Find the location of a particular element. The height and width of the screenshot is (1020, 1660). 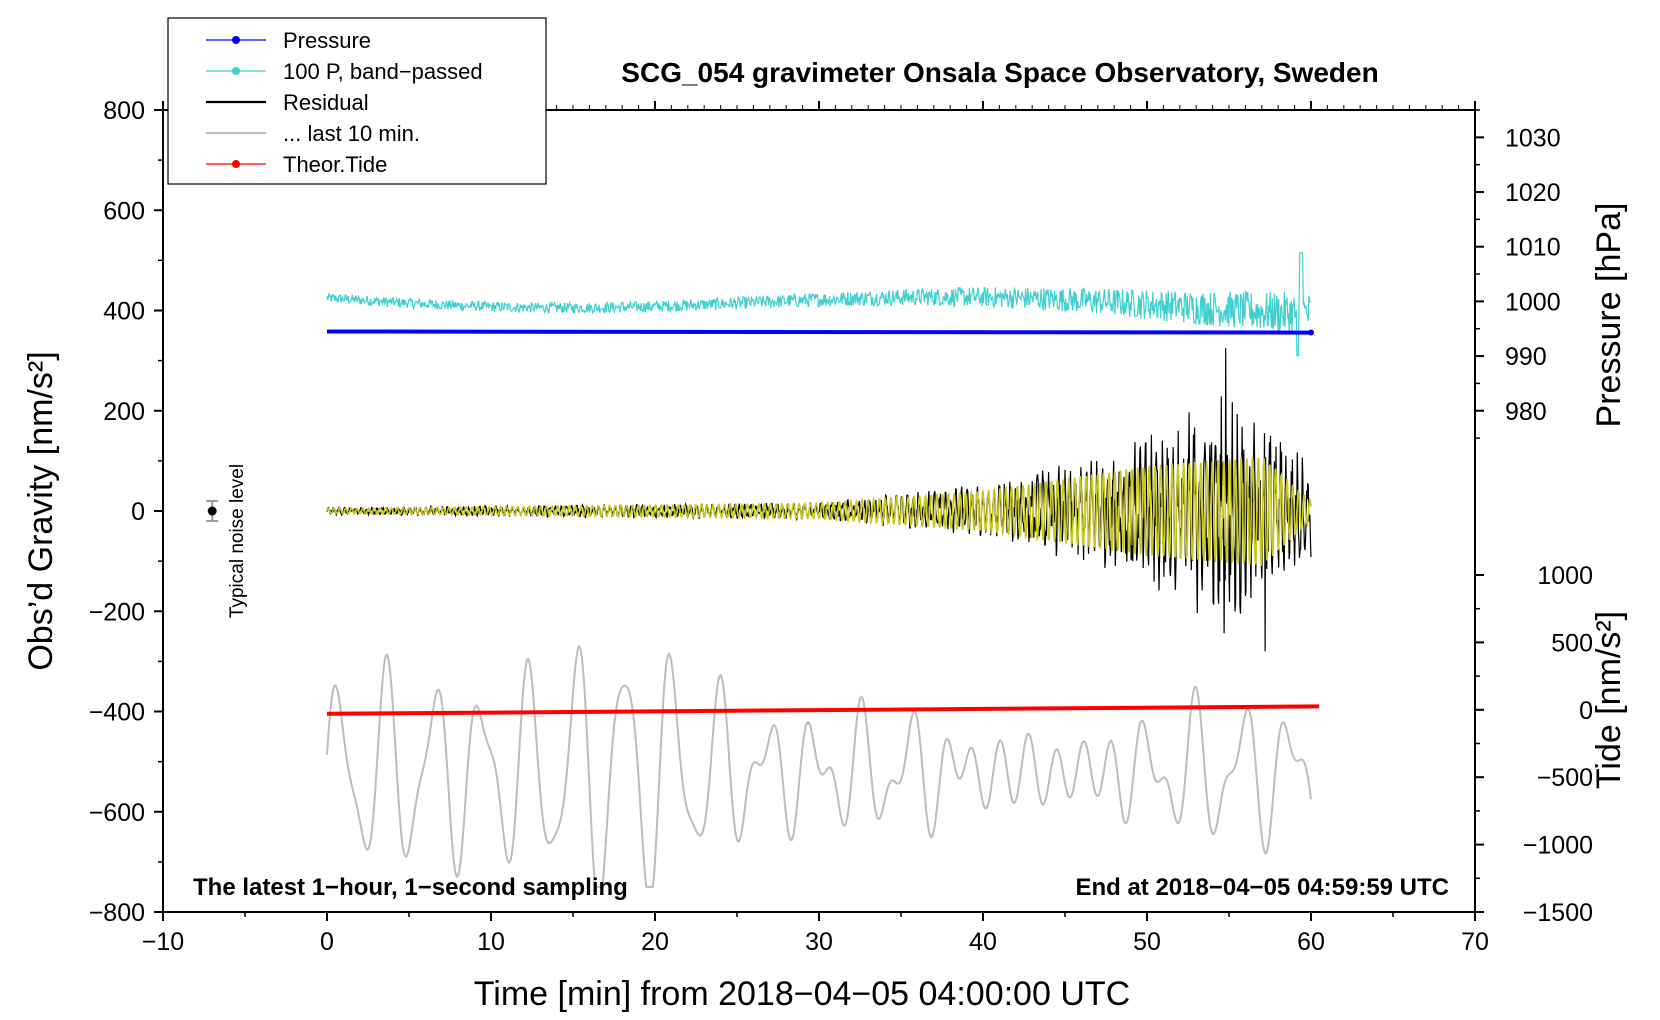

pressure-tick-label: 980 is located at coordinates (1526, 412).